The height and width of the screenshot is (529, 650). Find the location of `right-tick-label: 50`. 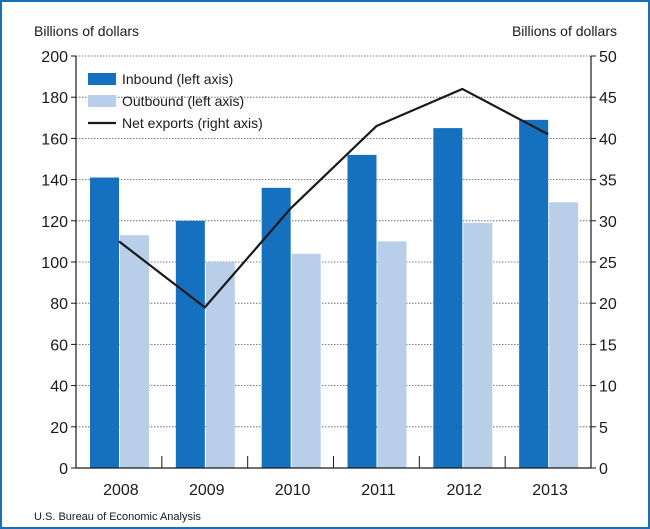

right-tick-label: 50 is located at coordinates (608, 57).